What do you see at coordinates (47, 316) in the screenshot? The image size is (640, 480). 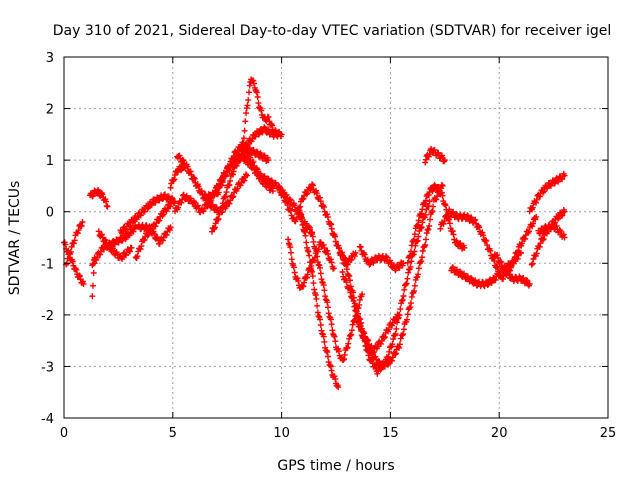 I see `y-tick-label: -2` at bounding box center [47, 316].